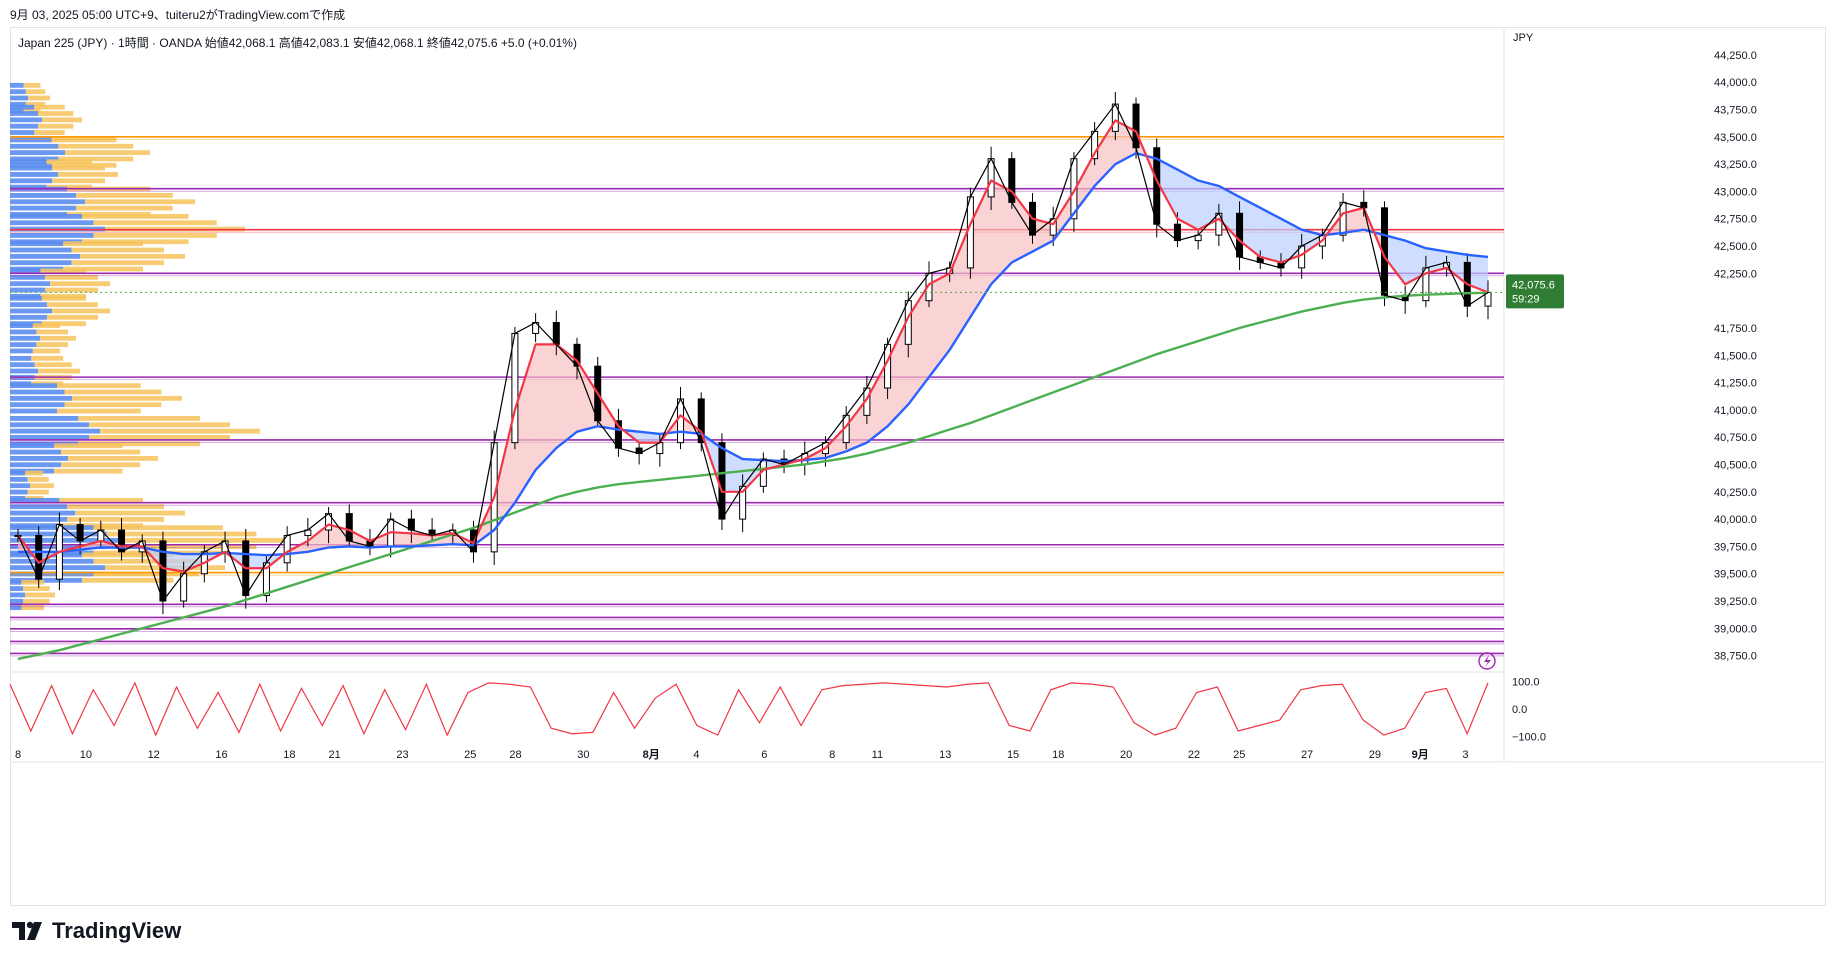 This screenshot has height=958, width=1835. I want to click on time-tick-label: 25, so click(1239, 755).